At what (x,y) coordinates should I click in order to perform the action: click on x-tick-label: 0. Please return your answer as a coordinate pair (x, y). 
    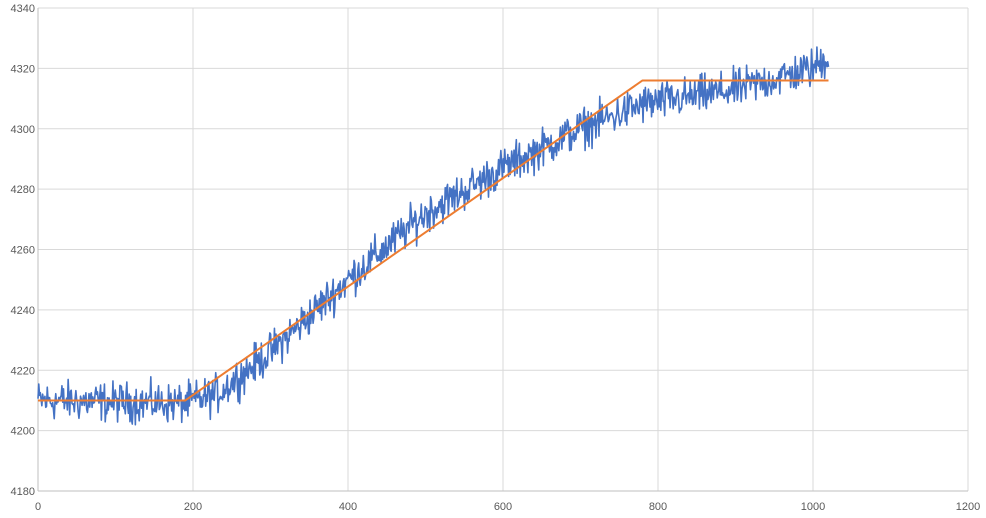
    Looking at the image, I should click on (38, 507).